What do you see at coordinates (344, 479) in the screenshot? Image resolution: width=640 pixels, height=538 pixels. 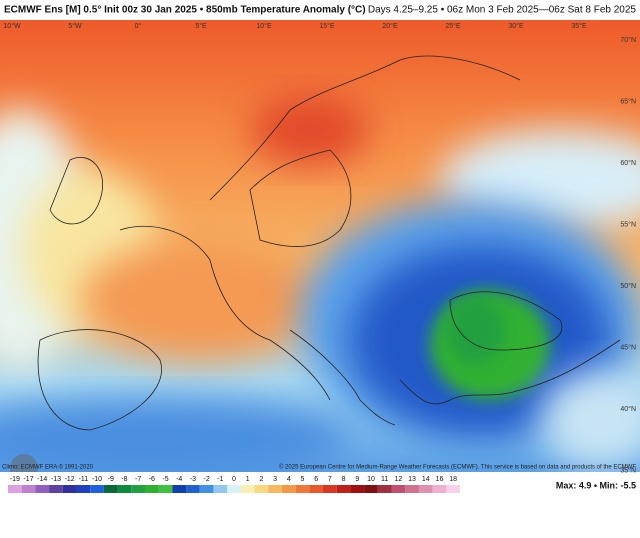 I see `colorbar-label: 8` at bounding box center [344, 479].